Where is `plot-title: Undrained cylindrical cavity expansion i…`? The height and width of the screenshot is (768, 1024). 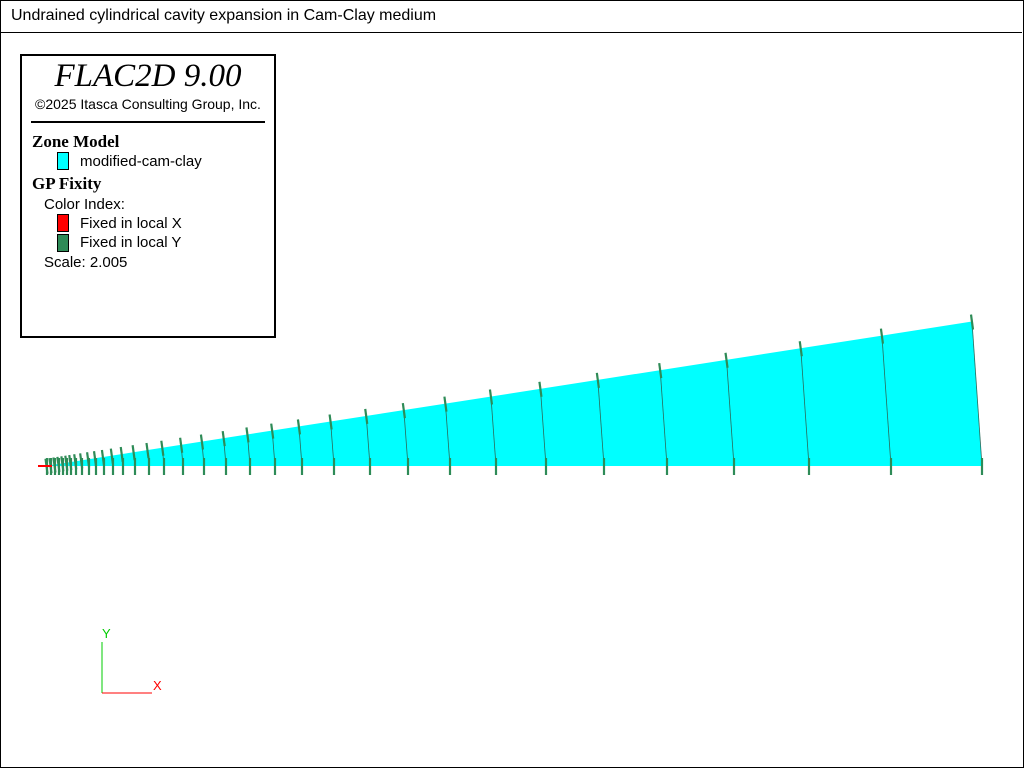
plot-title: Undrained cylindrical cavity expansion i… is located at coordinates (224, 15).